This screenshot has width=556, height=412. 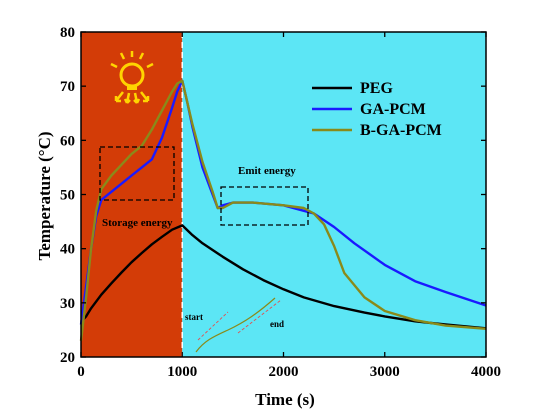 I want to click on y-tick-label: 20, so click(x=67, y=358).